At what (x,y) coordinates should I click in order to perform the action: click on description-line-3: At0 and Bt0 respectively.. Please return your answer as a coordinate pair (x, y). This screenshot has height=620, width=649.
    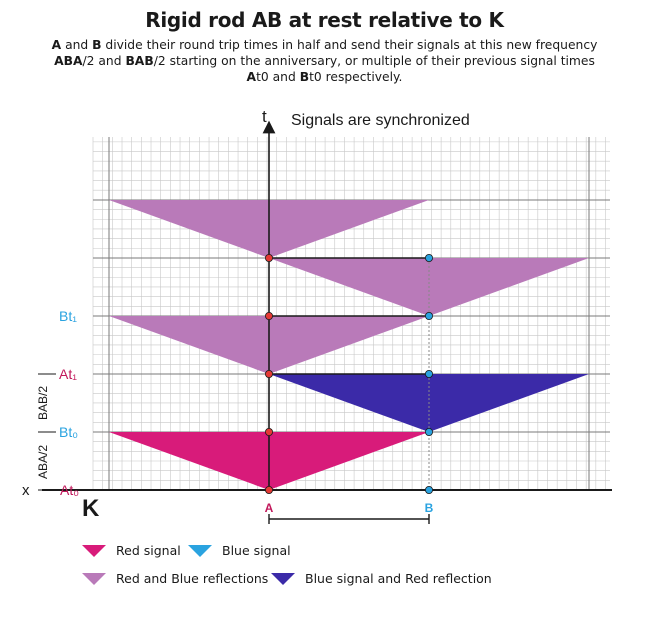
    Looking at the image, I should click on (324, 77).